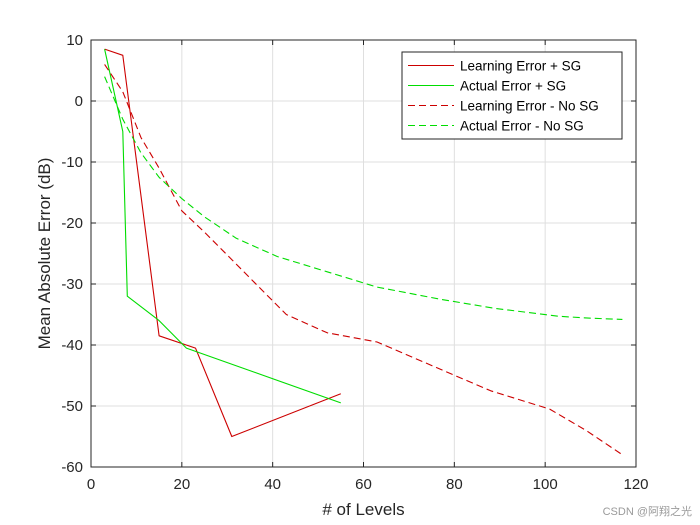 The width and height of the screenshot is (700, 525). Describe the element at coordinates (647, 512) in the screenshot. I see `watermark: CSDN @阿翔之光` at that location.